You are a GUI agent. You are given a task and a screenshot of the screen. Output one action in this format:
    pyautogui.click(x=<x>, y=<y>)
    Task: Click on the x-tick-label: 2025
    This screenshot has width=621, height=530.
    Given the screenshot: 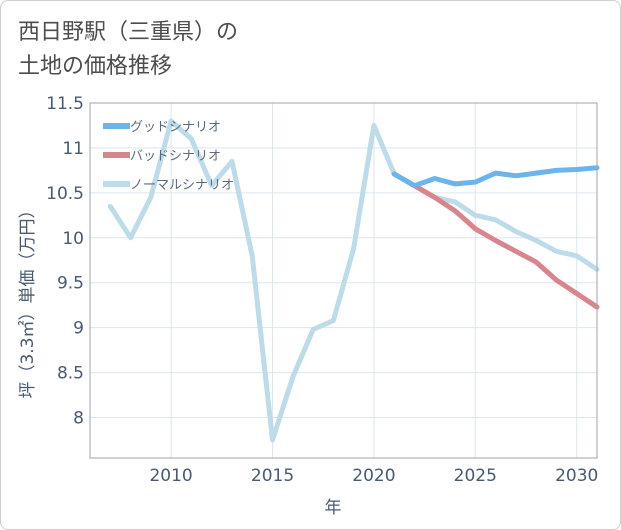 What is the action you would take?
    pyautogui.click(x=475, y=476)
    